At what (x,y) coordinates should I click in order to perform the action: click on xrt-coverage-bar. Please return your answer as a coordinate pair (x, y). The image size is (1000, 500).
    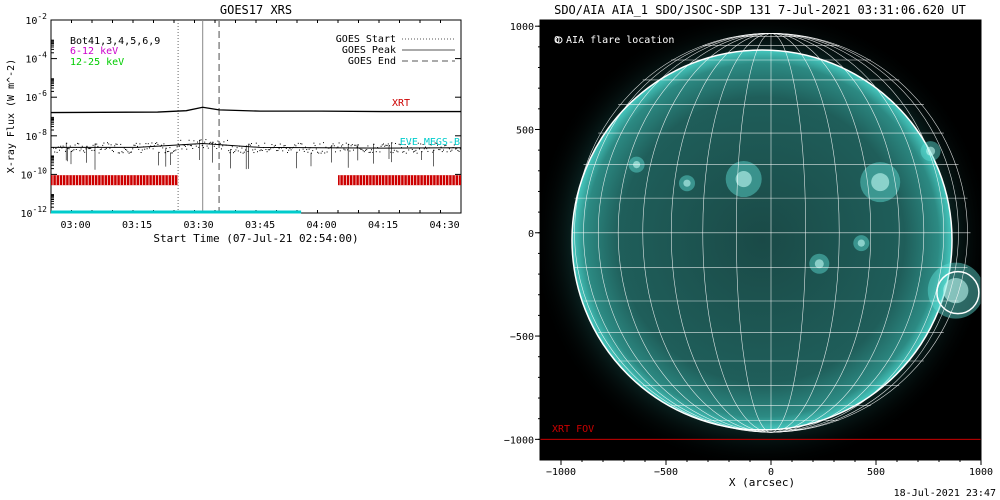
    Looking at the image, I should click on (115, 180).